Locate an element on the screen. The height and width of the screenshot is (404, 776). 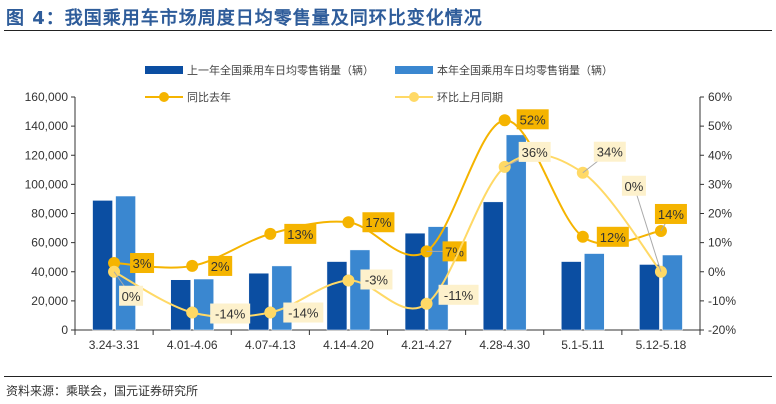
left-tick-label: 120,000 is located at coordinates (47, 155).